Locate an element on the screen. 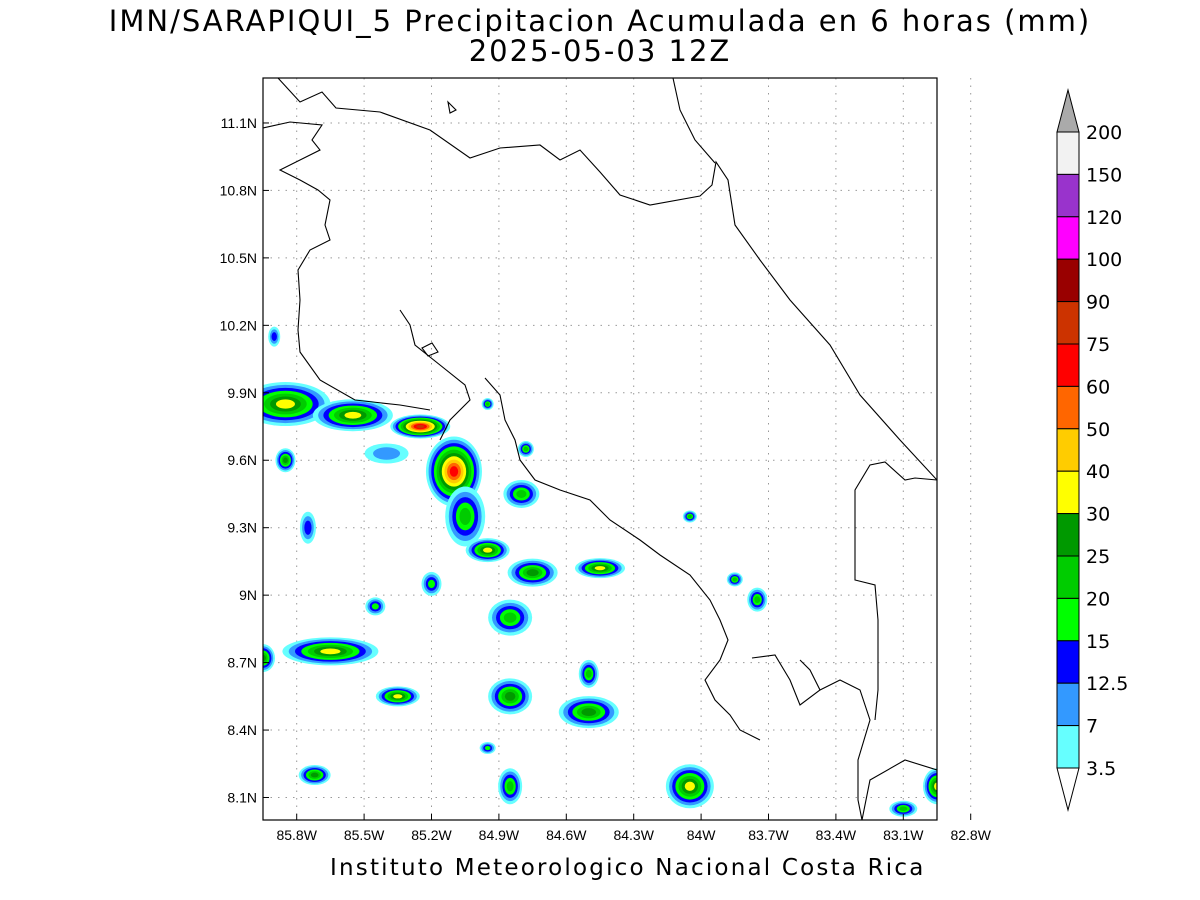 The width and height of the screenshot is (1200, 900). lon-tick-label: 85.2W is located at coordinates (431, 835).